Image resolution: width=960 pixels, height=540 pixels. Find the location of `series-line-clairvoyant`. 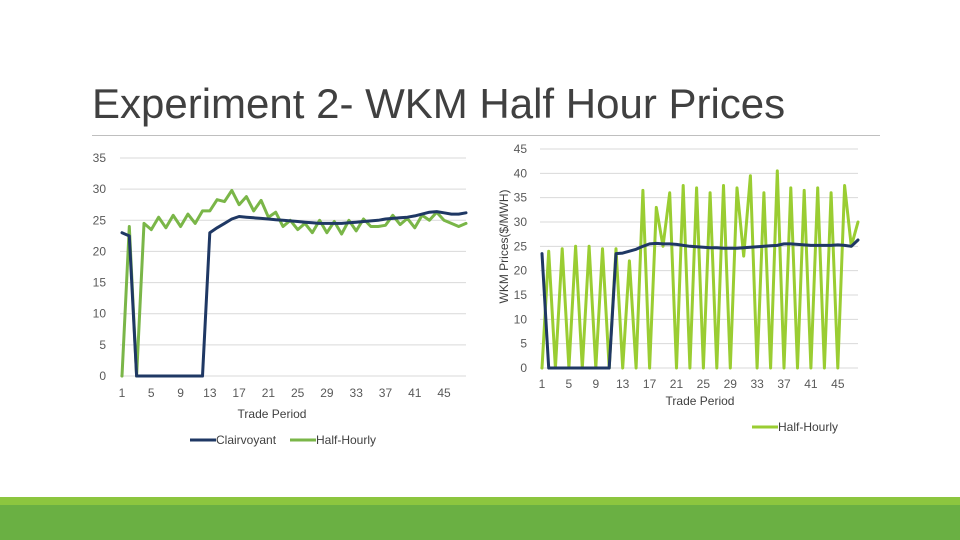

series-line-clairvoyant is located at coordinates (294, 294).